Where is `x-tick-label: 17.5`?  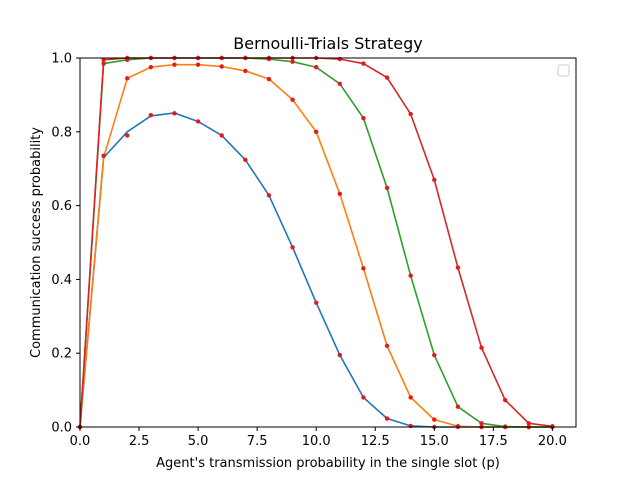 x-tick-label: 17.5 is located at coordinates (493, 441).